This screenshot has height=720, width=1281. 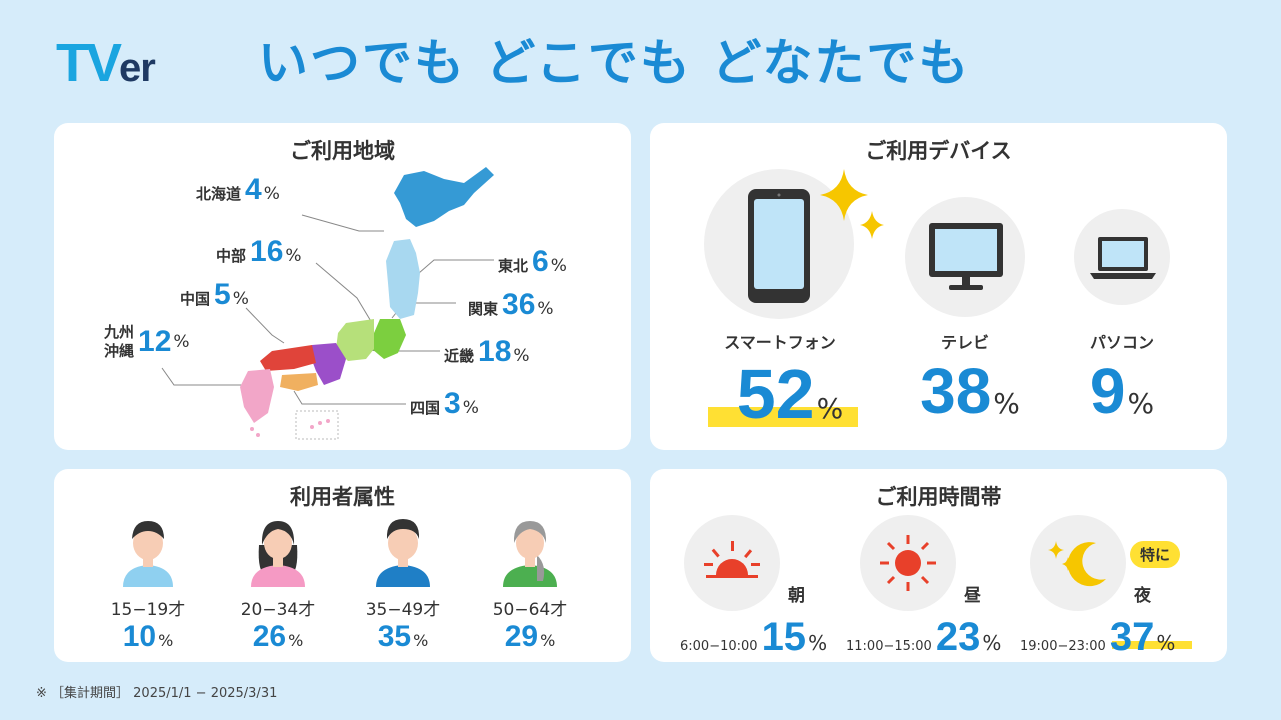 I want to click on region-kinki: 近畿 18%, so click(x=487, y=351).